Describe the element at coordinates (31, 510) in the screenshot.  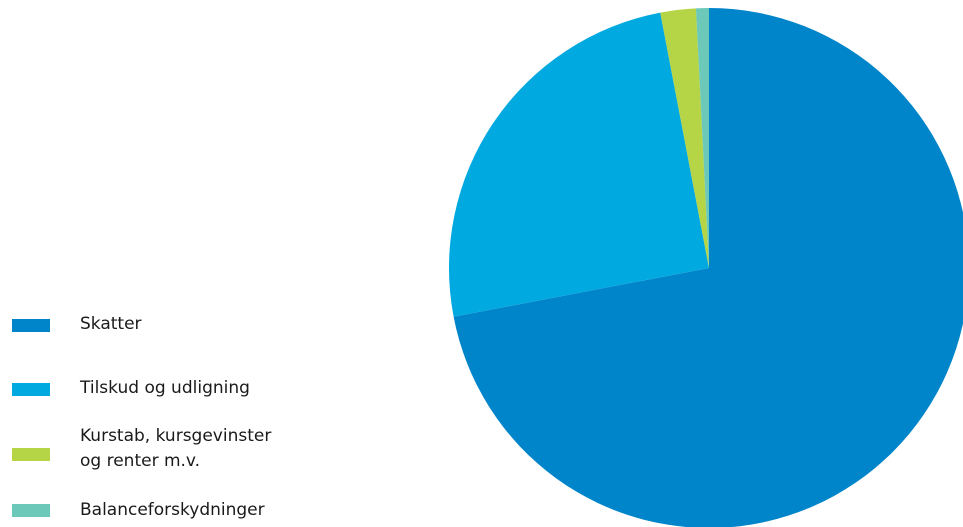
I see `legend-swatch-balance` at that location.